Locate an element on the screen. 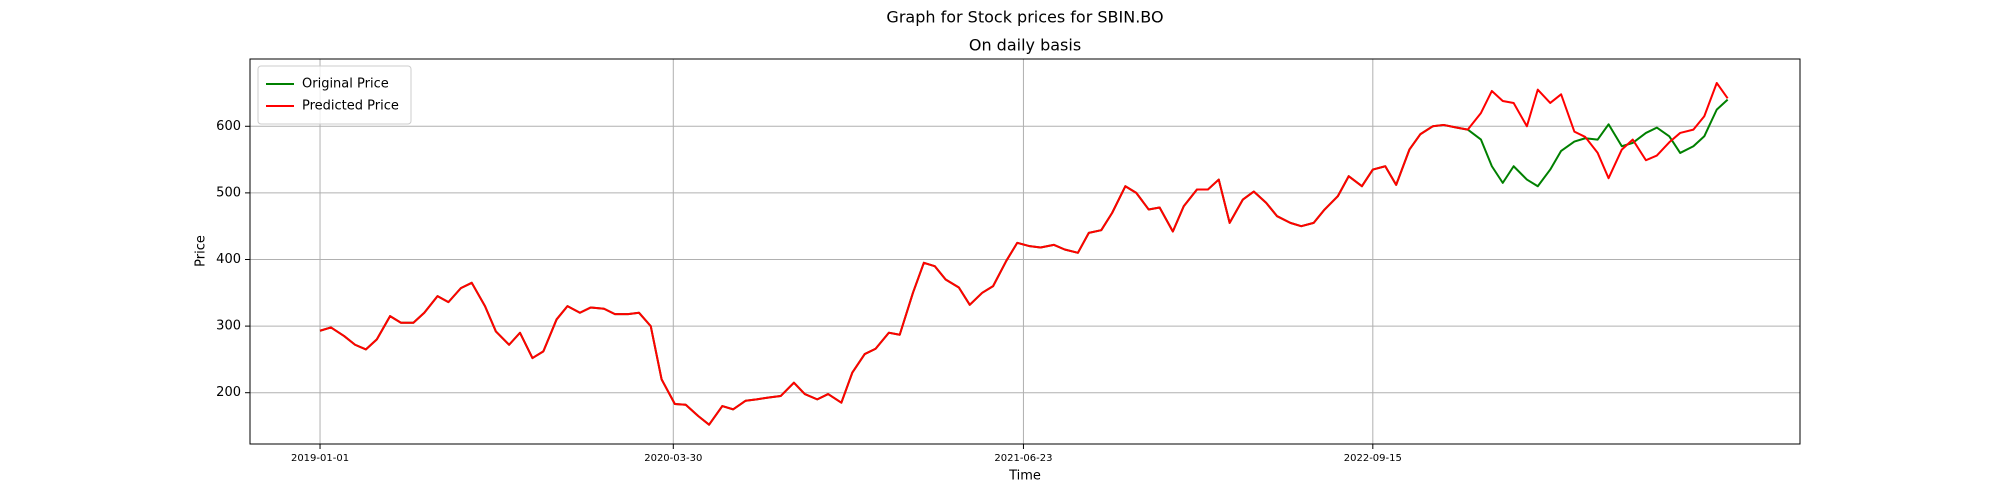  y-tick-label: 200 is located at coordinates (228, 392).